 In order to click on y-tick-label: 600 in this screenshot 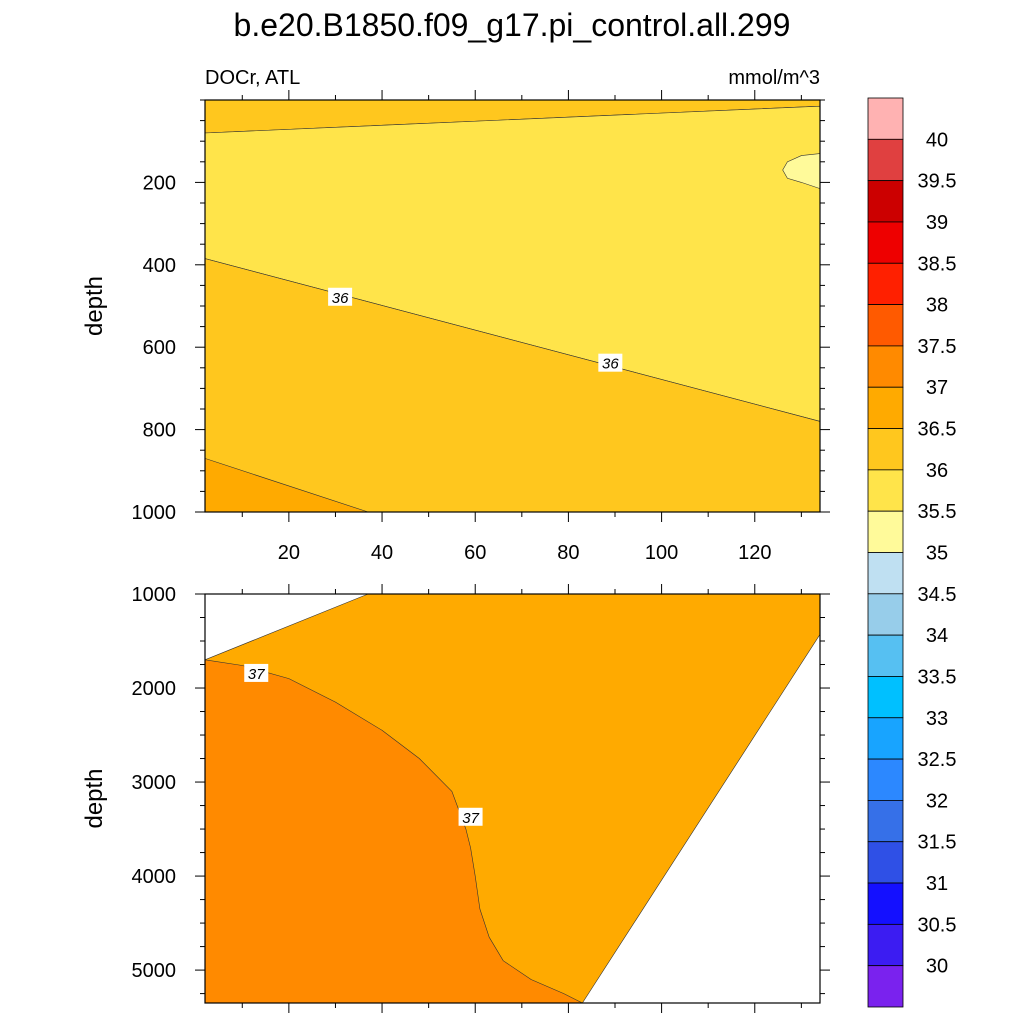, I will do `click(159, 348)`.